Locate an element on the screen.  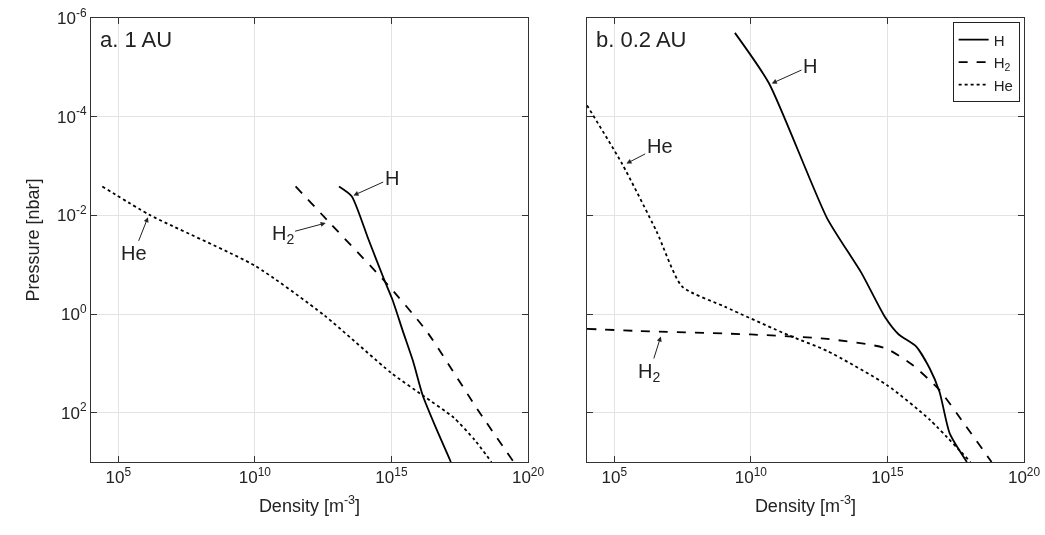
chart-title: a. 1 AU is located at coordinates (136, 39).